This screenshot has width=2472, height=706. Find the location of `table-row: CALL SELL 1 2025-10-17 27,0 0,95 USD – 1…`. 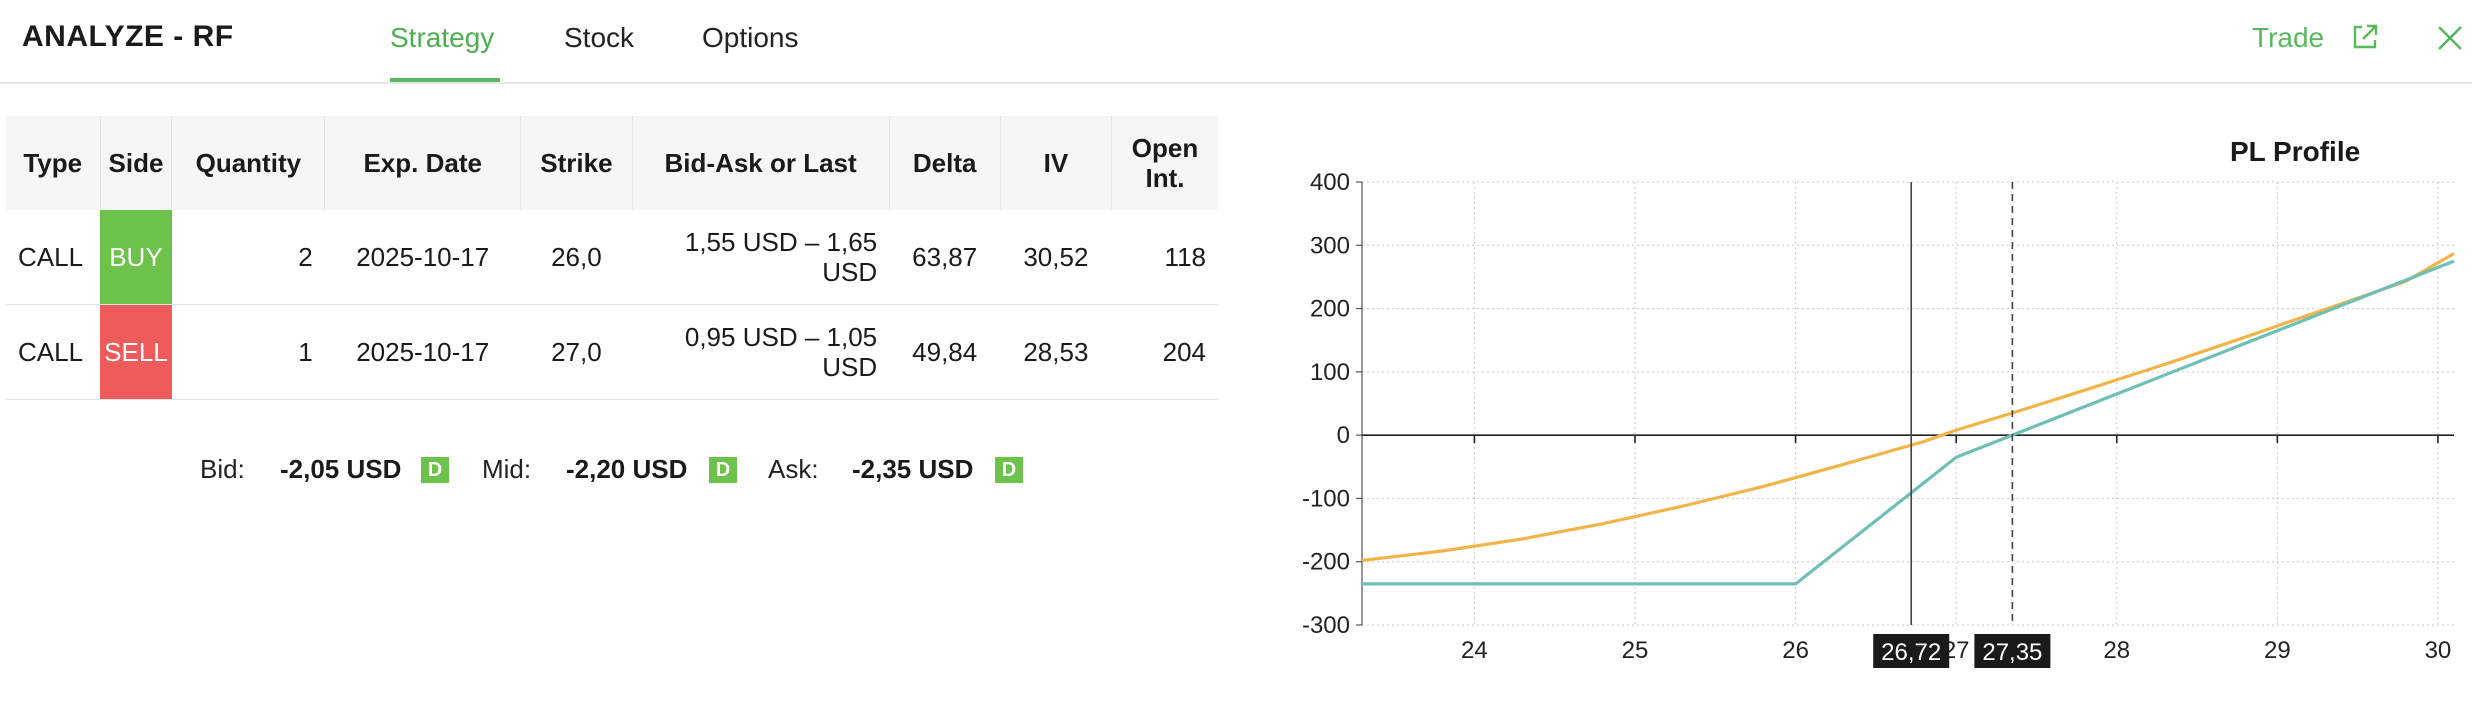

table-row: CALL SELL 1 2025-10-17 27,0 0,95 USD – 1… is located at coordinates (612, 352).